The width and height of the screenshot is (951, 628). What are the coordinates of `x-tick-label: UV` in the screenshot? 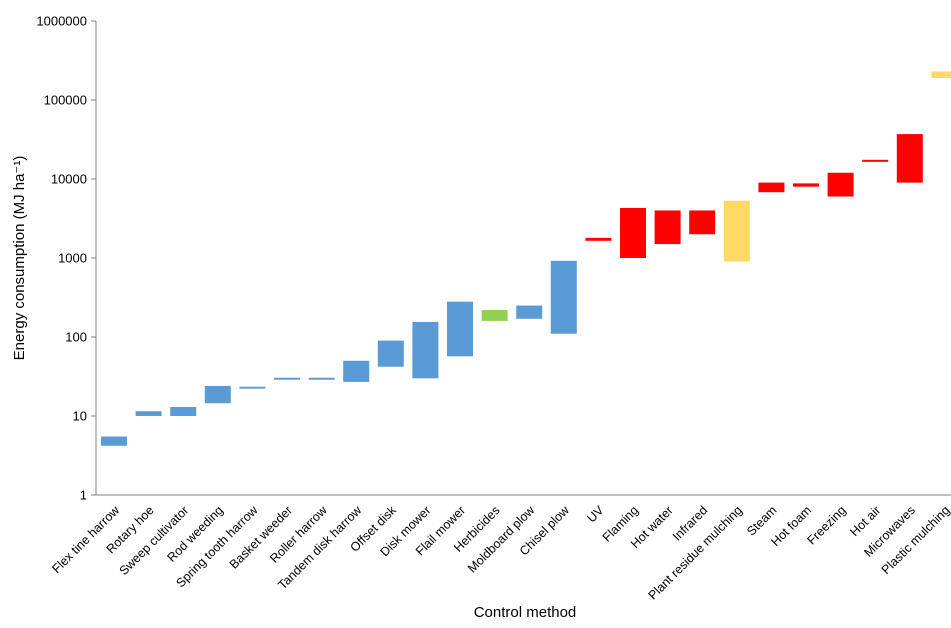 It's located at (595, 514).